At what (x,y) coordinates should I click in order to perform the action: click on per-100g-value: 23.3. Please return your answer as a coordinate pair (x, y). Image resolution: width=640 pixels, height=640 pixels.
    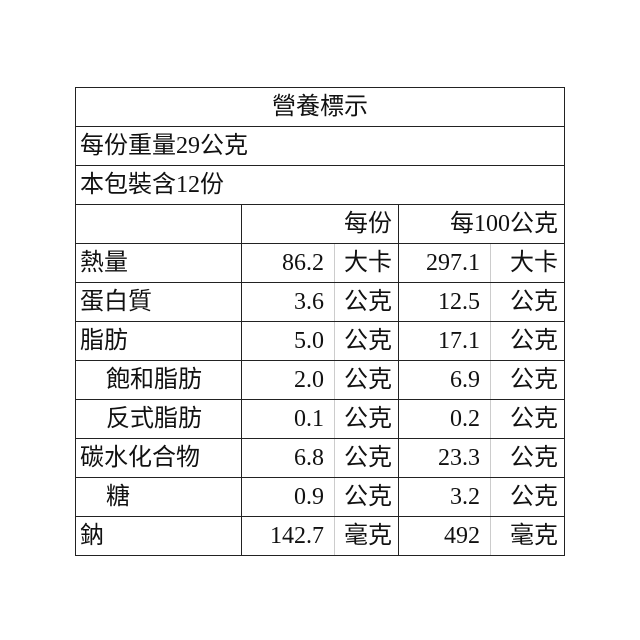
    Looking at the image, I should click on (444, 458).